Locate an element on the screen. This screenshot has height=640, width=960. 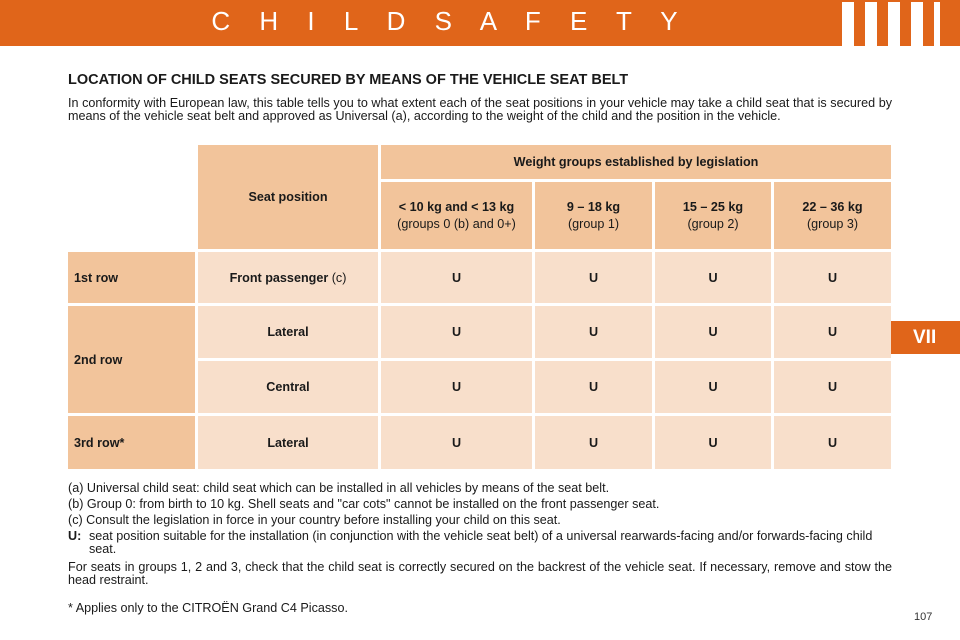
weight-range: < 10 kg and < 13 kg is located at coordinates (456, 206).